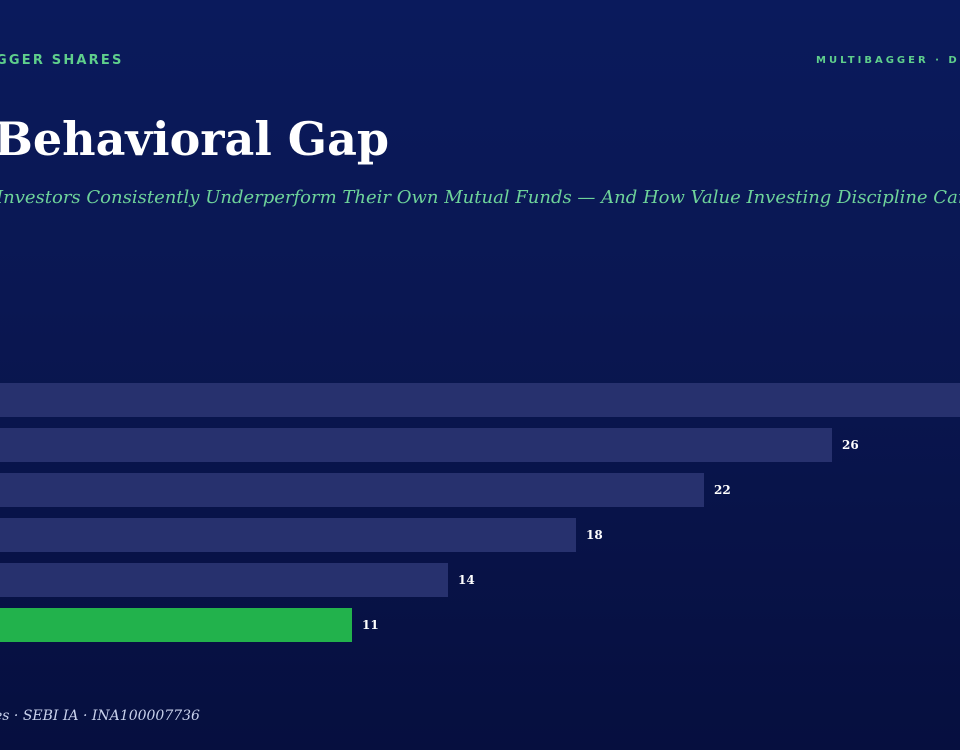  What do you see at coordinates (62, 60) in the screenshot?
I see `brand-left: GGER SHARES` at bounding box center [62, 60].